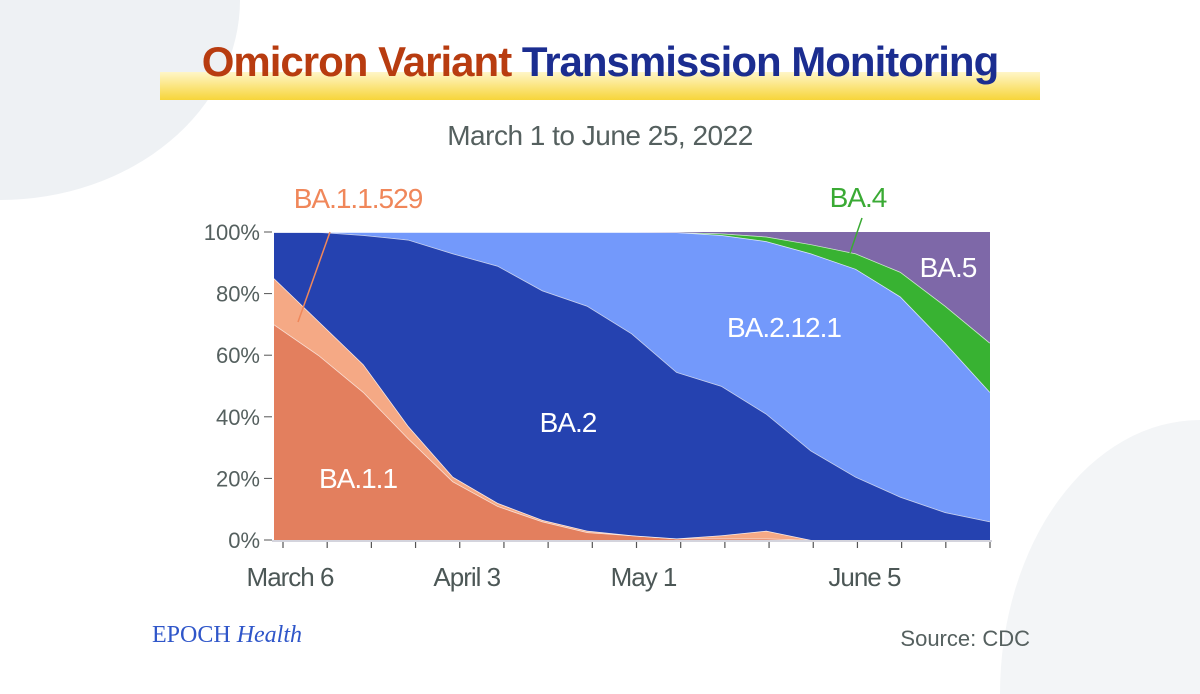  I want to click on series-label-BA-1-1-529: BA.1.1.529, so click(358, 198).